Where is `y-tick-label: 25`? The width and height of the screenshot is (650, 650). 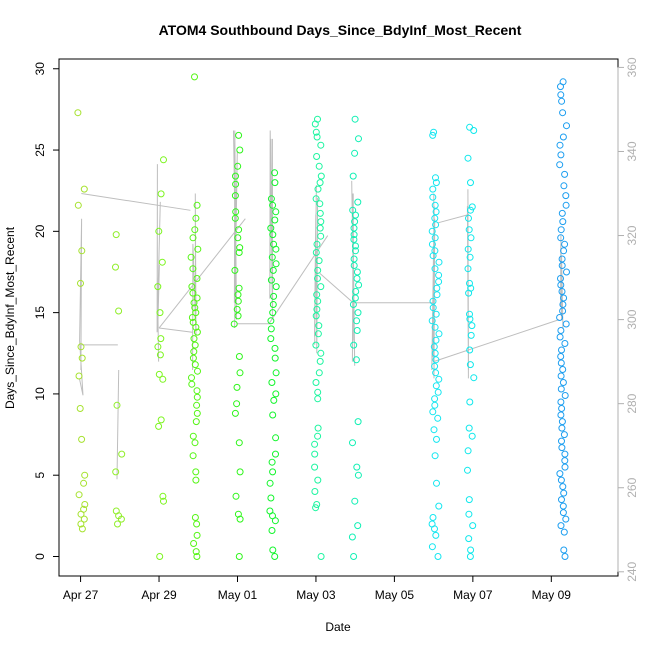 y-tick-label: 25 is located at coordinates (40, 150).